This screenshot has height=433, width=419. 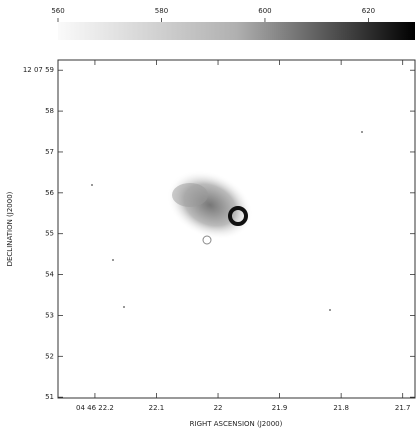 What do you see at coordinates (49, 315) in the screenshot?
I see `y-tick-label: 53` at bounding box center [49, 315].